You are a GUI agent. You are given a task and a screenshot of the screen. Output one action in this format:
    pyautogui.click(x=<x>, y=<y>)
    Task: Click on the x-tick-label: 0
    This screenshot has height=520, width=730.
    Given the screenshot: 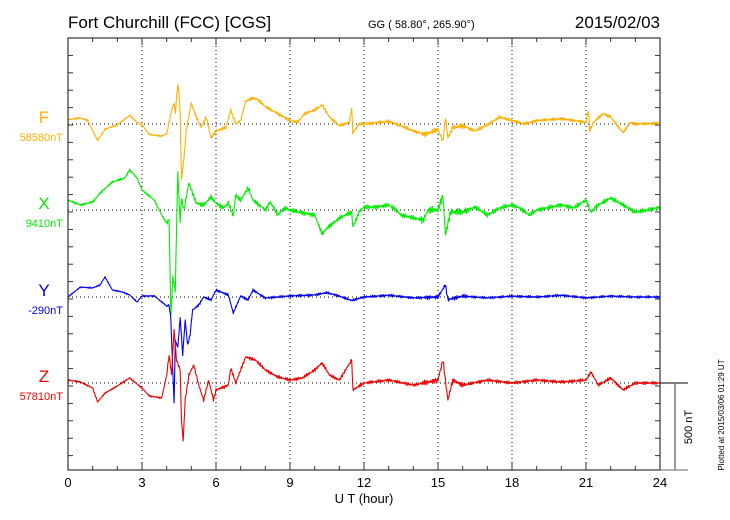 What is the action you would take?
    pyautogui.click(x=67, y=482)
    